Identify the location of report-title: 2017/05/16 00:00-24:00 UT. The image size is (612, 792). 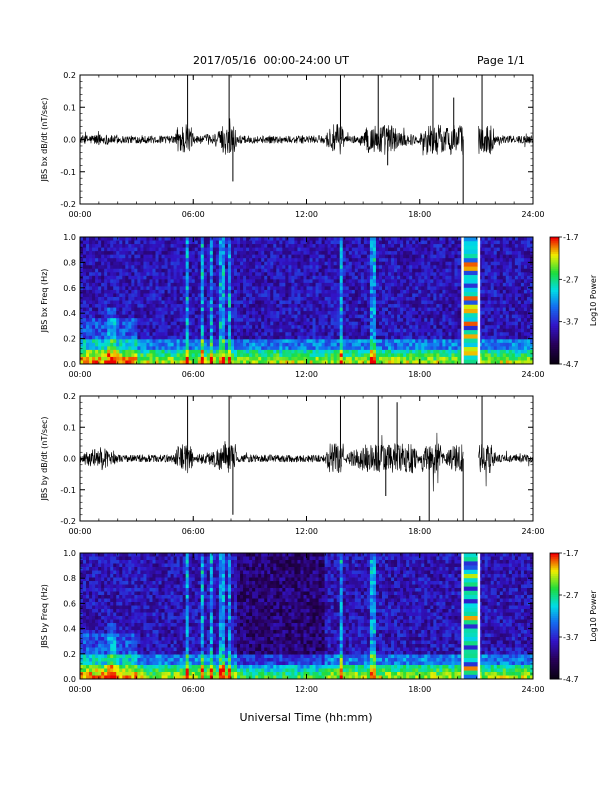
(271, 60).